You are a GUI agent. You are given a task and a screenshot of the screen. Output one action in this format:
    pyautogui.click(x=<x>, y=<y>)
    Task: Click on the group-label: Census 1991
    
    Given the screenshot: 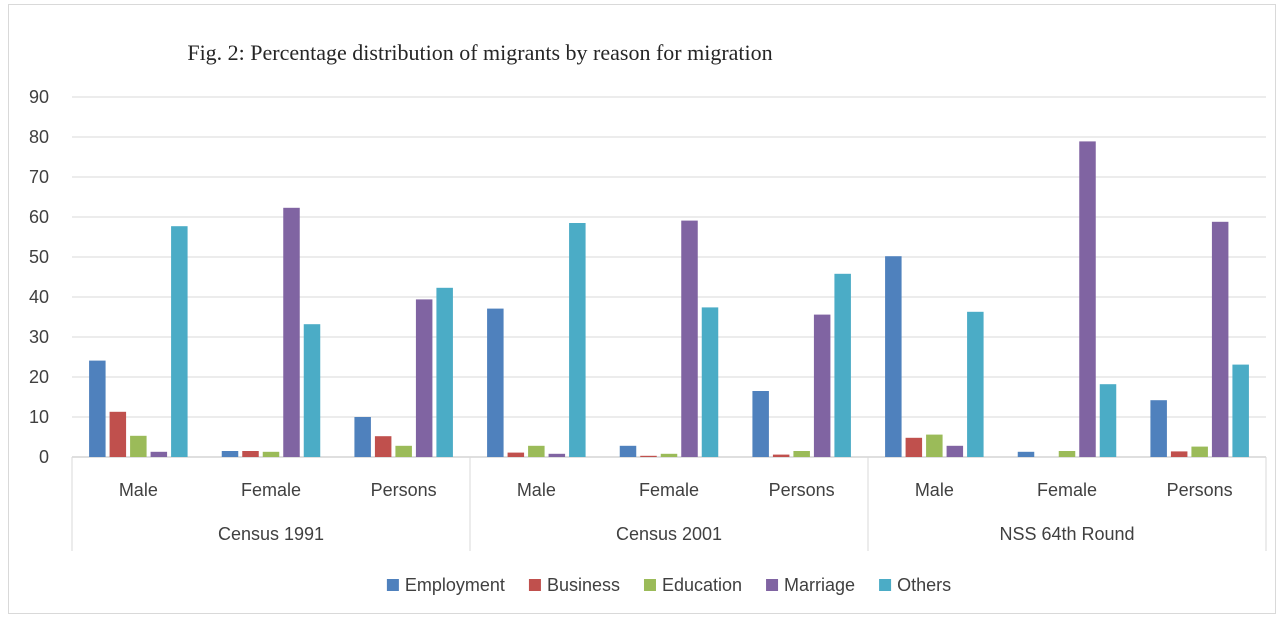 What is the action you would take?
    pyautogui.click(x=271, y=534)
    